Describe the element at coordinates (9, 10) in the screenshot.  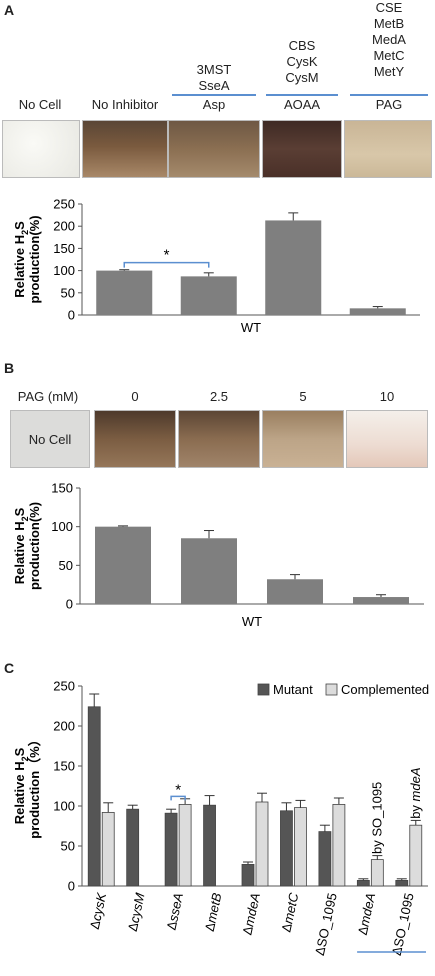
I see `panel-a-letter: A` at that location.